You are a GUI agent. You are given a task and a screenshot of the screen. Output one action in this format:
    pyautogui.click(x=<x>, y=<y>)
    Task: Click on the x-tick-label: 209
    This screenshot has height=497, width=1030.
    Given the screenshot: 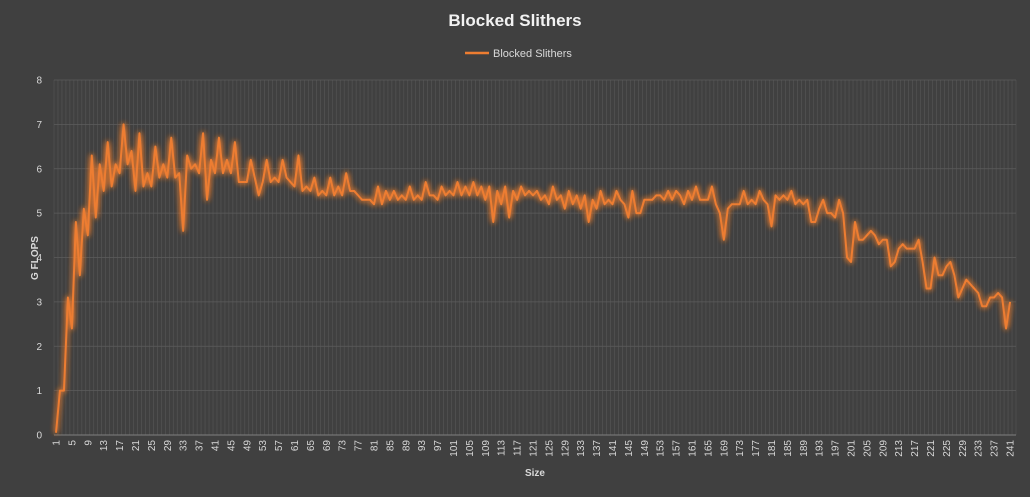 What is the action you would take?
    pyautogui.click(x=883, y=448)
    